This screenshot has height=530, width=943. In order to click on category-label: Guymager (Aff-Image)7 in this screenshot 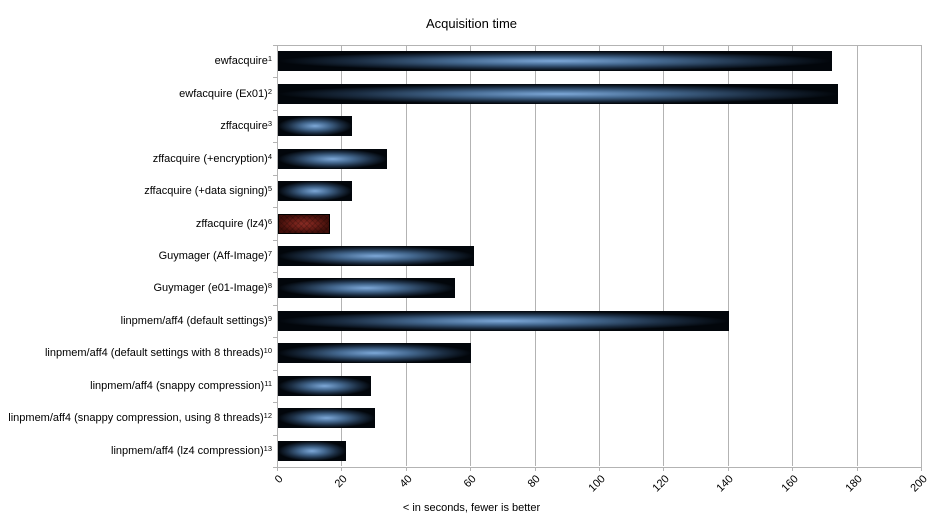, I will do `click(136, 256)`.